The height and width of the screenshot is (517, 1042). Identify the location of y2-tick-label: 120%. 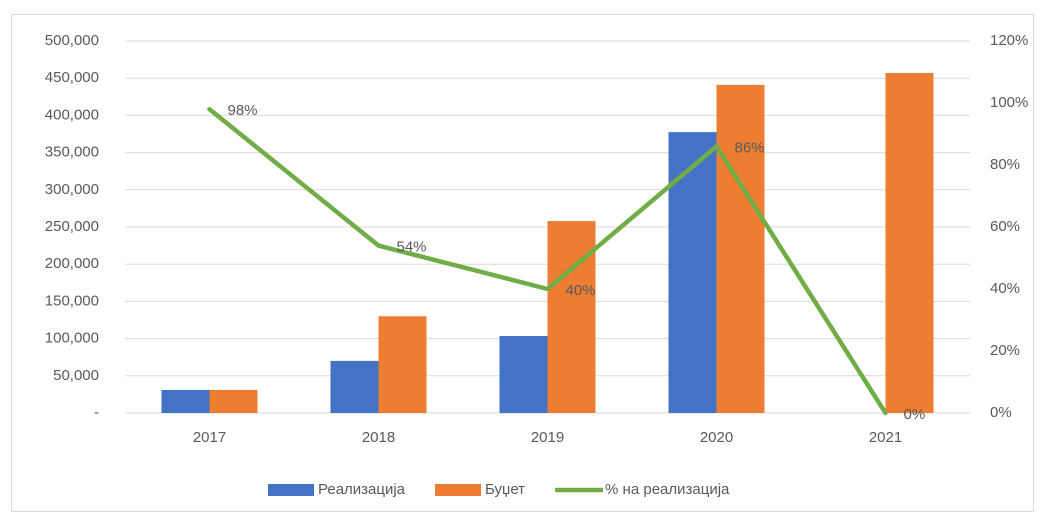
(1009, 40).